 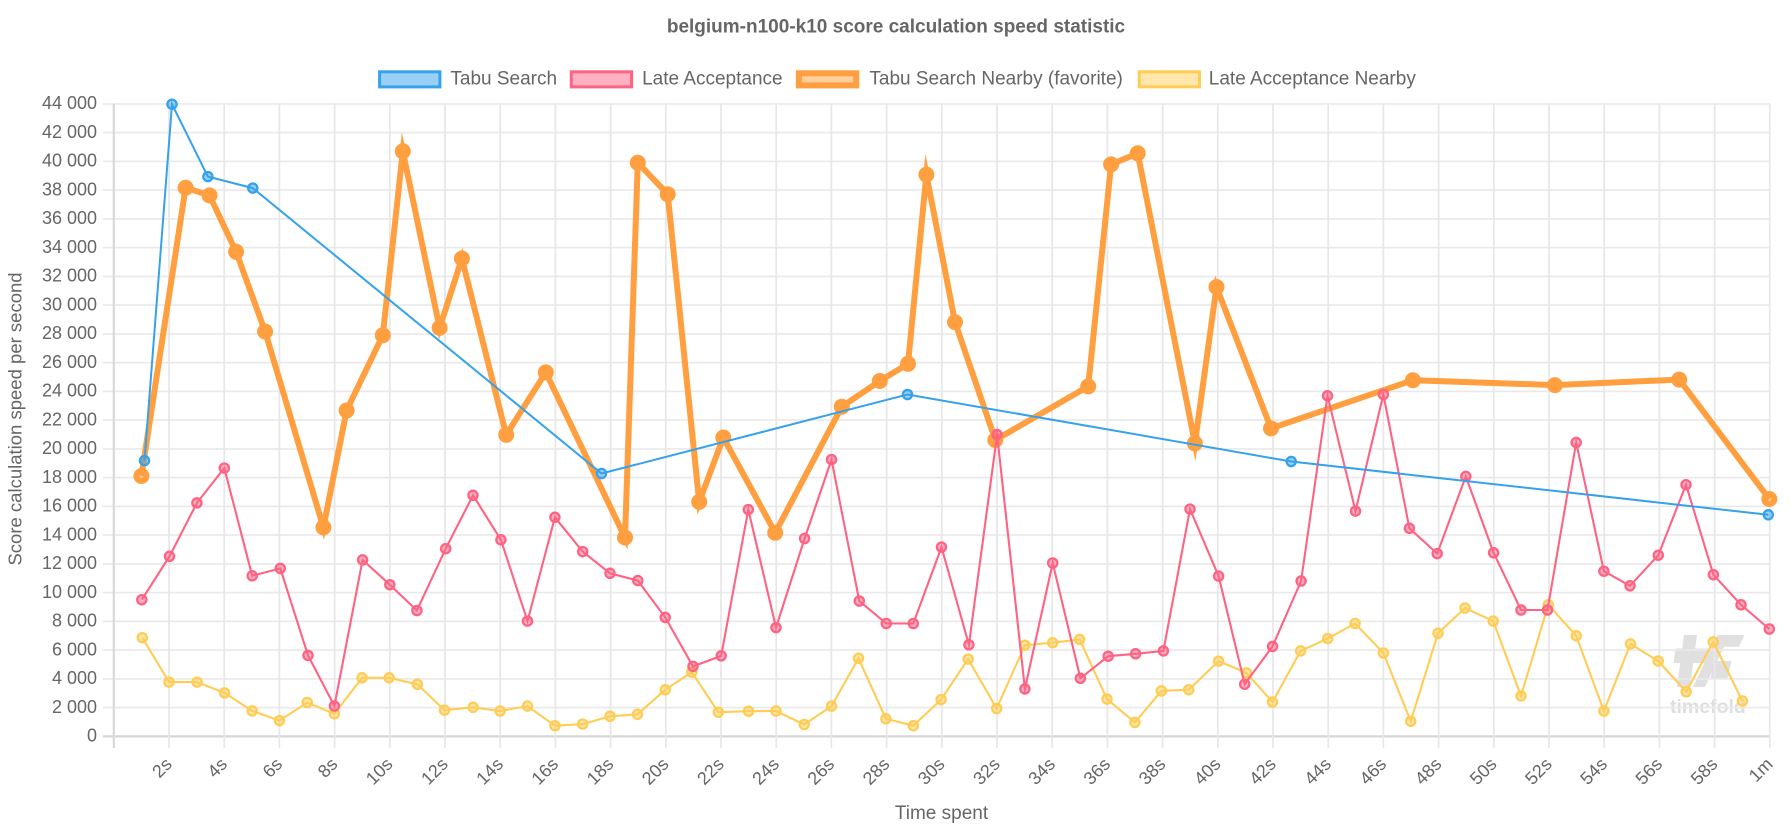 What do you see at coordinates (74, 649) in the screenshot?
I see `svg-text: 6 000` at bounding box center [74, 649].